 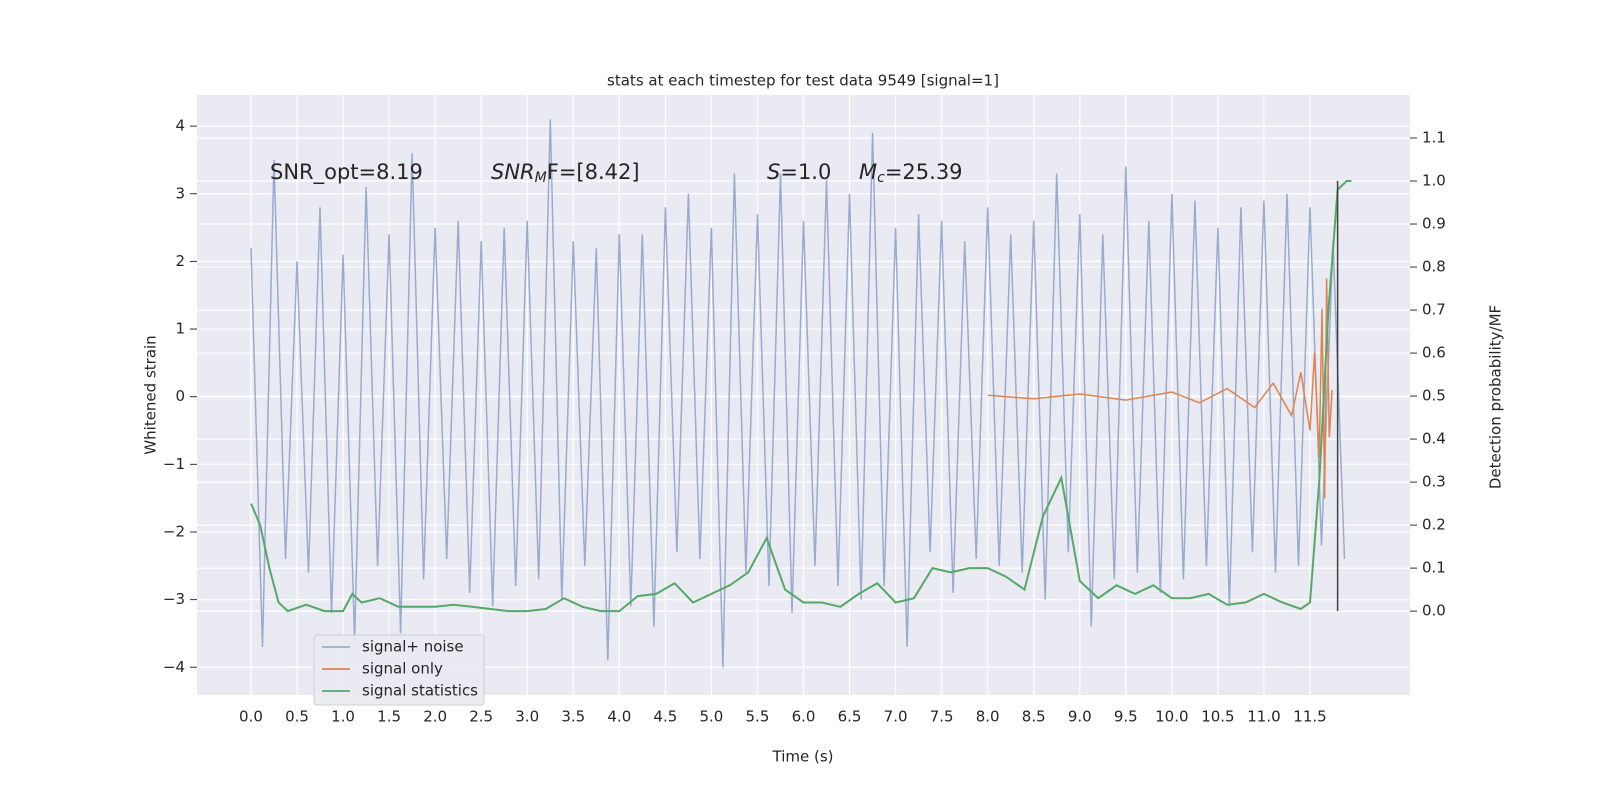 What do you see at coordinates (343, 717) in the screenshot?
I see `x-tick-label: 1.0` at bounding box center [343, 717].